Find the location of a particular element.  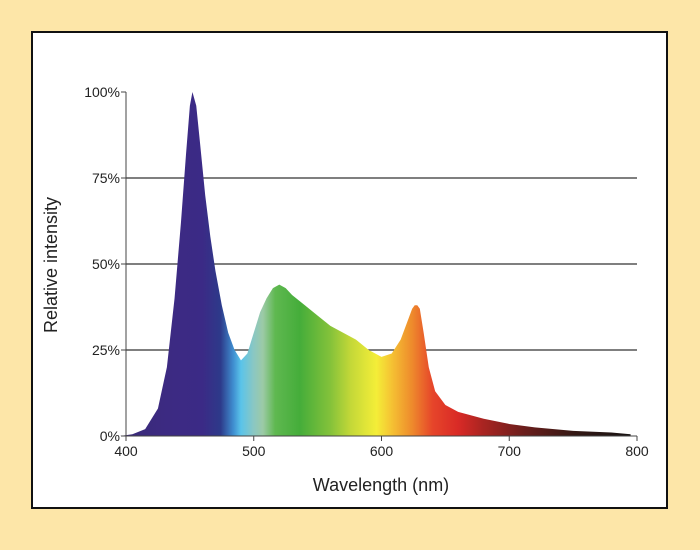

y-axis-title: Relative intensity is located at coordinates (51, 265).